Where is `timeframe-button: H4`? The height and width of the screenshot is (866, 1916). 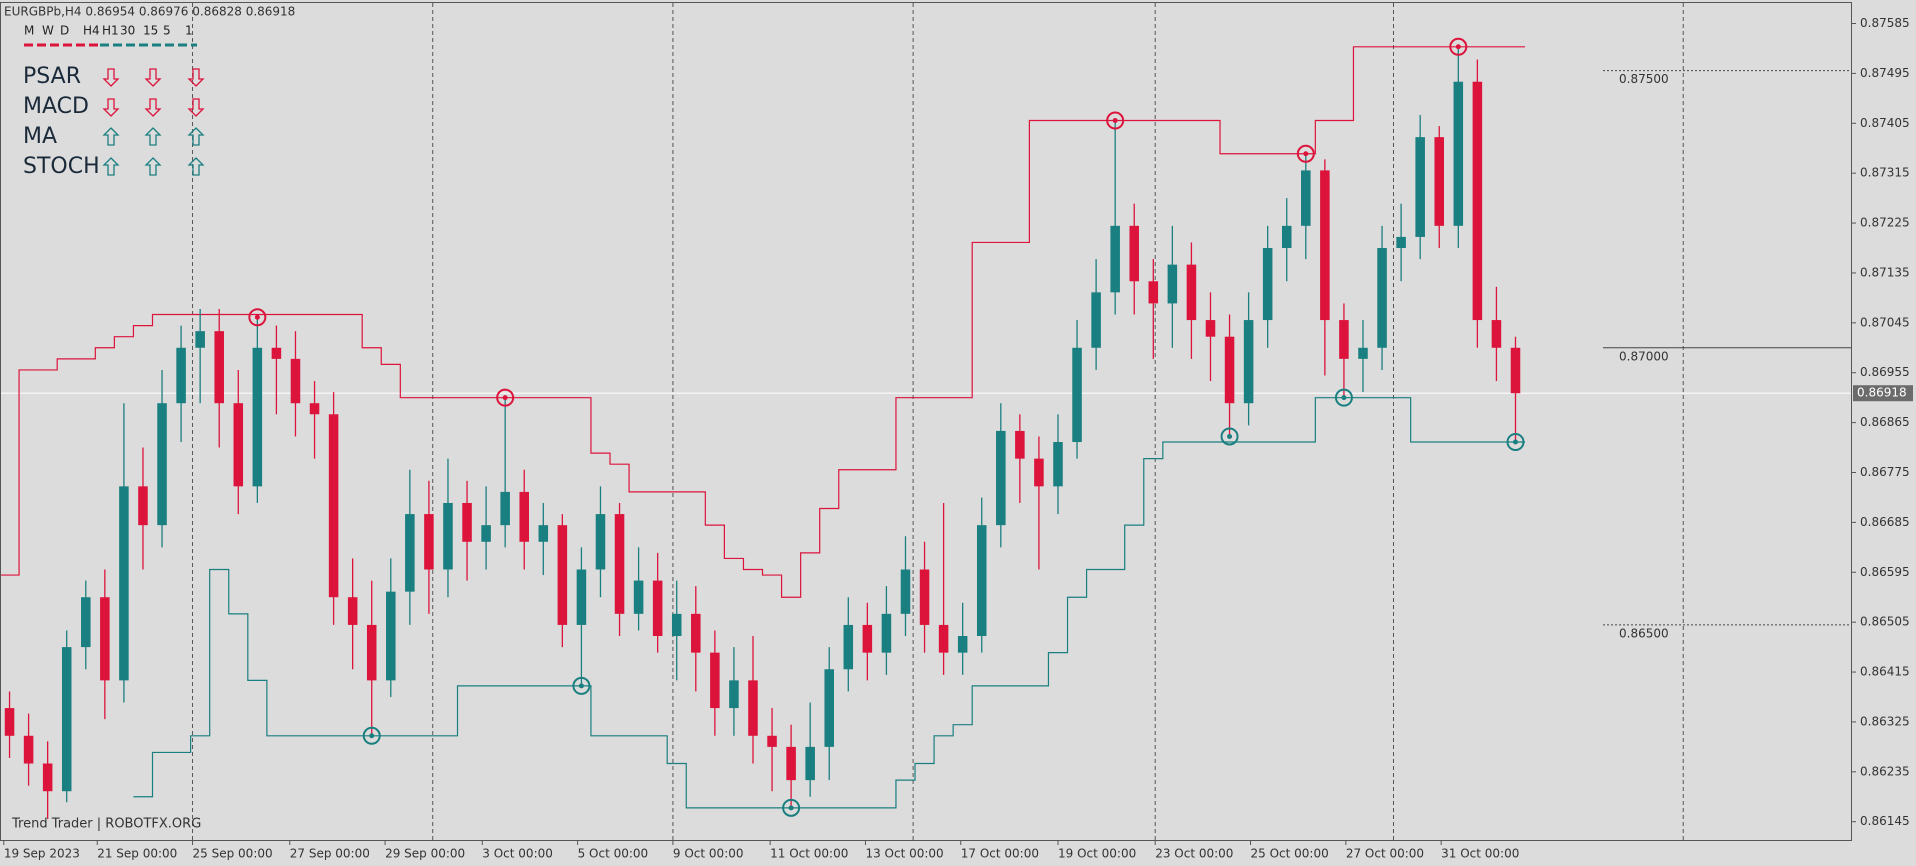
timeframe-button: H4 is located at coordinates (91, 31).